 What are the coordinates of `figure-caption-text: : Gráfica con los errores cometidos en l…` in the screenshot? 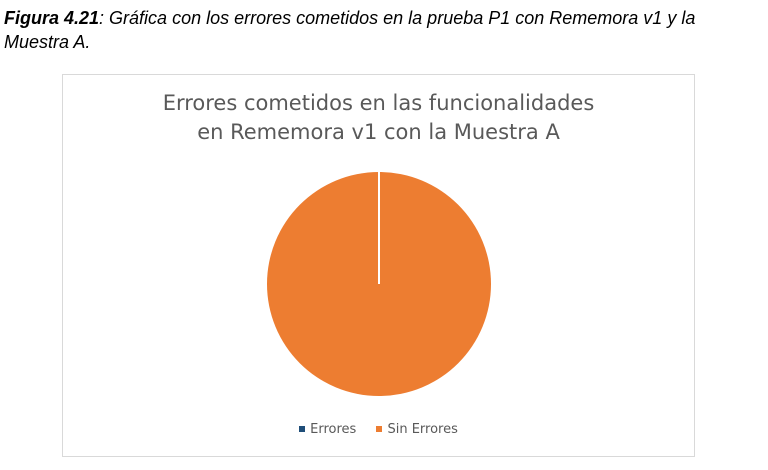 It's located at (349, 30).